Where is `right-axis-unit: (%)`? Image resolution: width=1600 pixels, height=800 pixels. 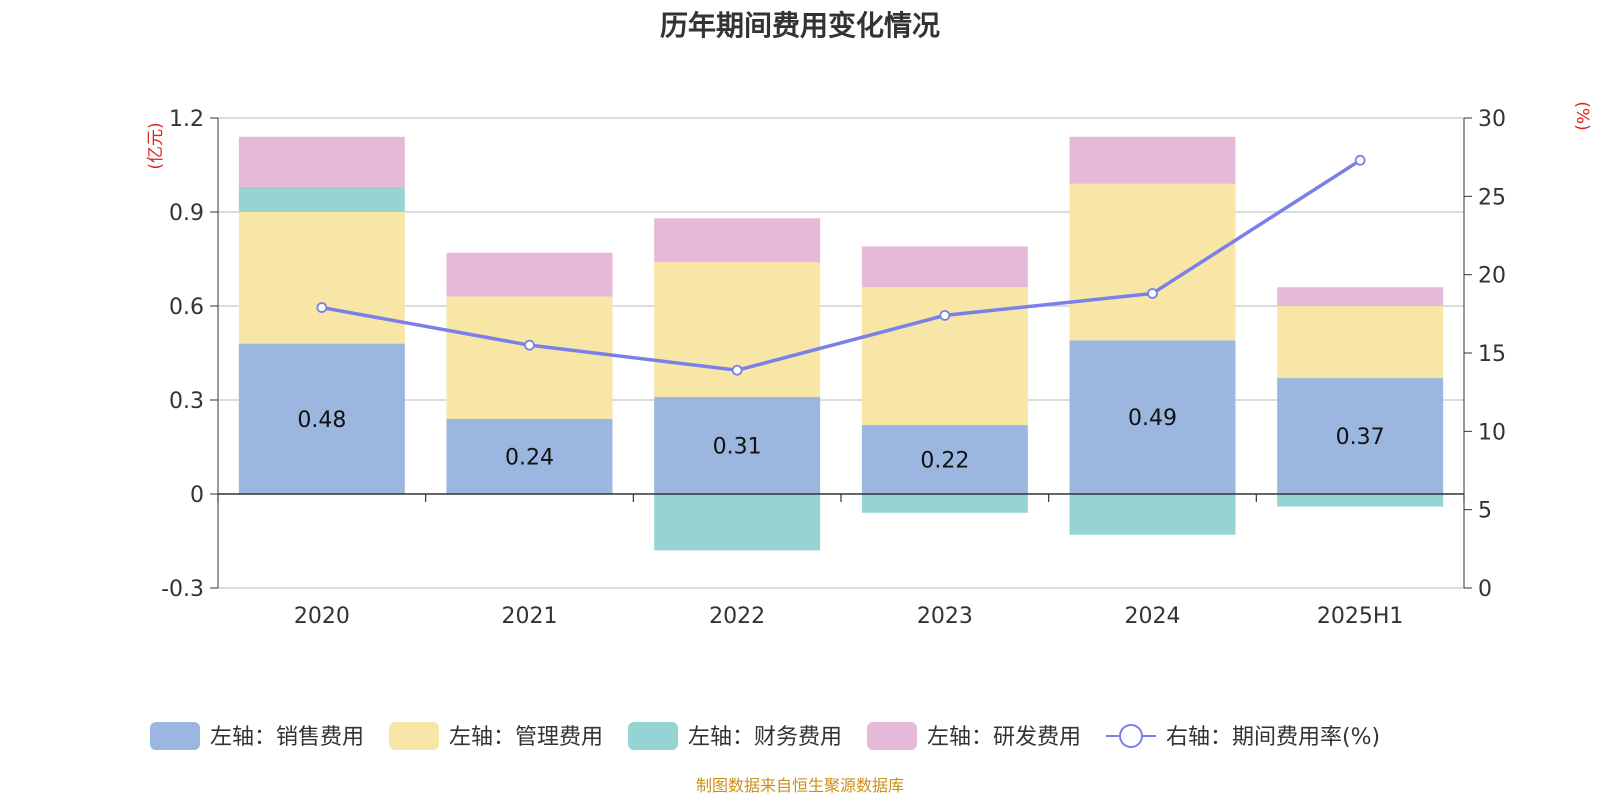 right-axis-unit: (%) is located at coordinates (1582, 115).